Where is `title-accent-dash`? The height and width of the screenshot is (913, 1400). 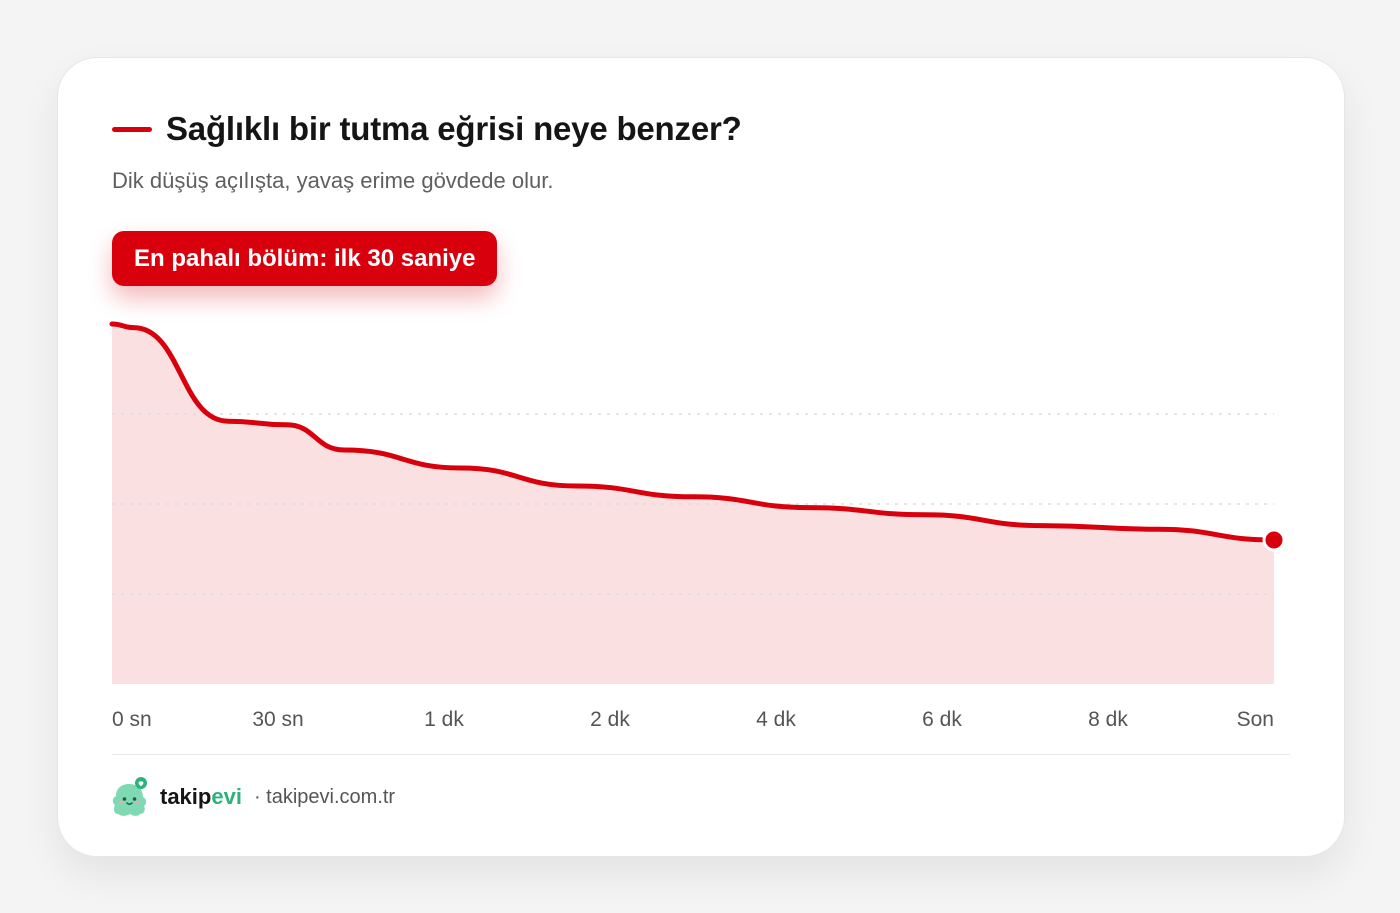 title-accent-dash is located at coordinates (132, 129).